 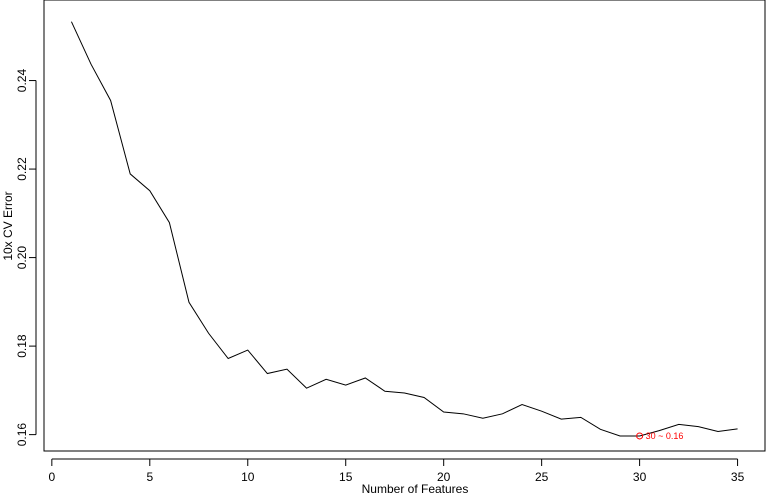 I want to click on x-tick-label: 25, so click(x=542, y=477).